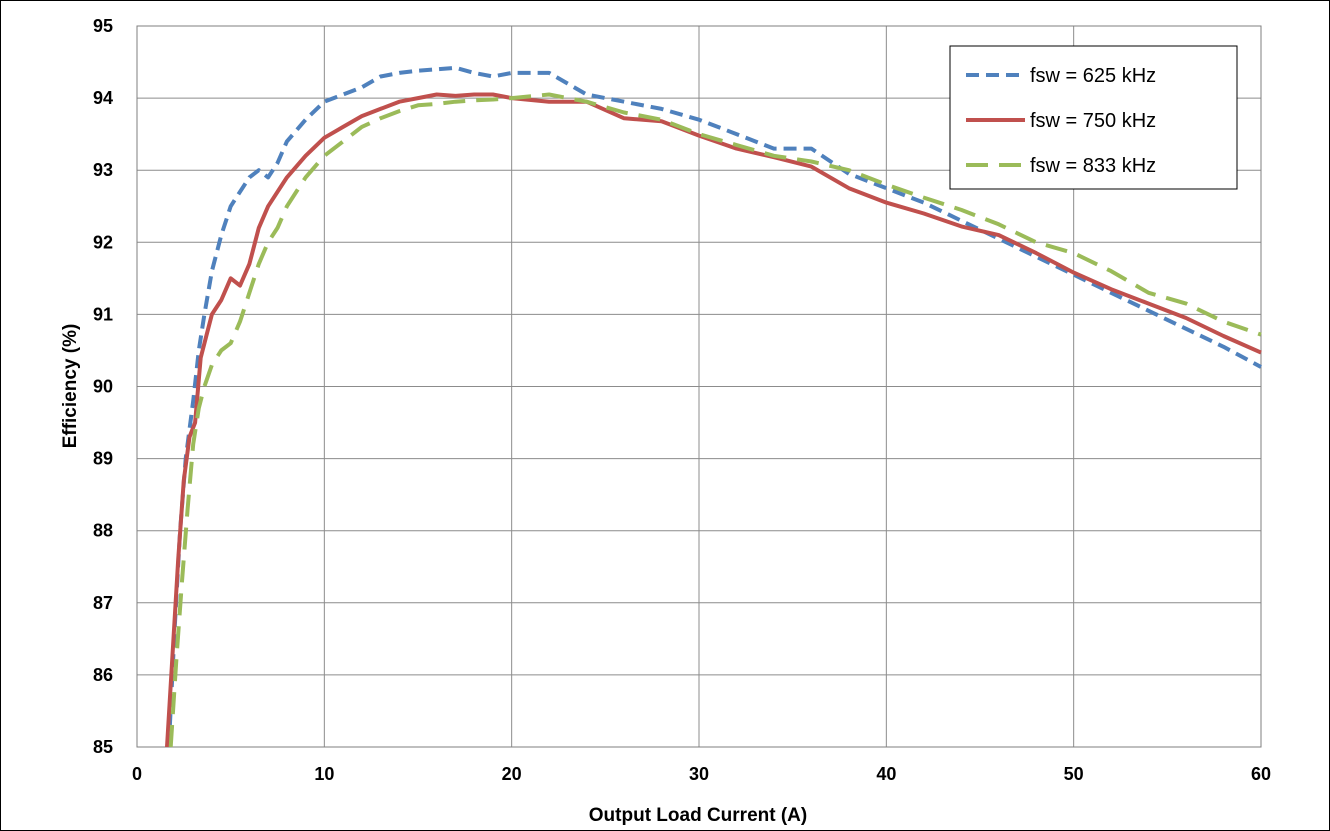  What do you see at coordinates (103, 242) in the screenshot?
I see `y-tick-label: 92` at bounding box center [103, 242].